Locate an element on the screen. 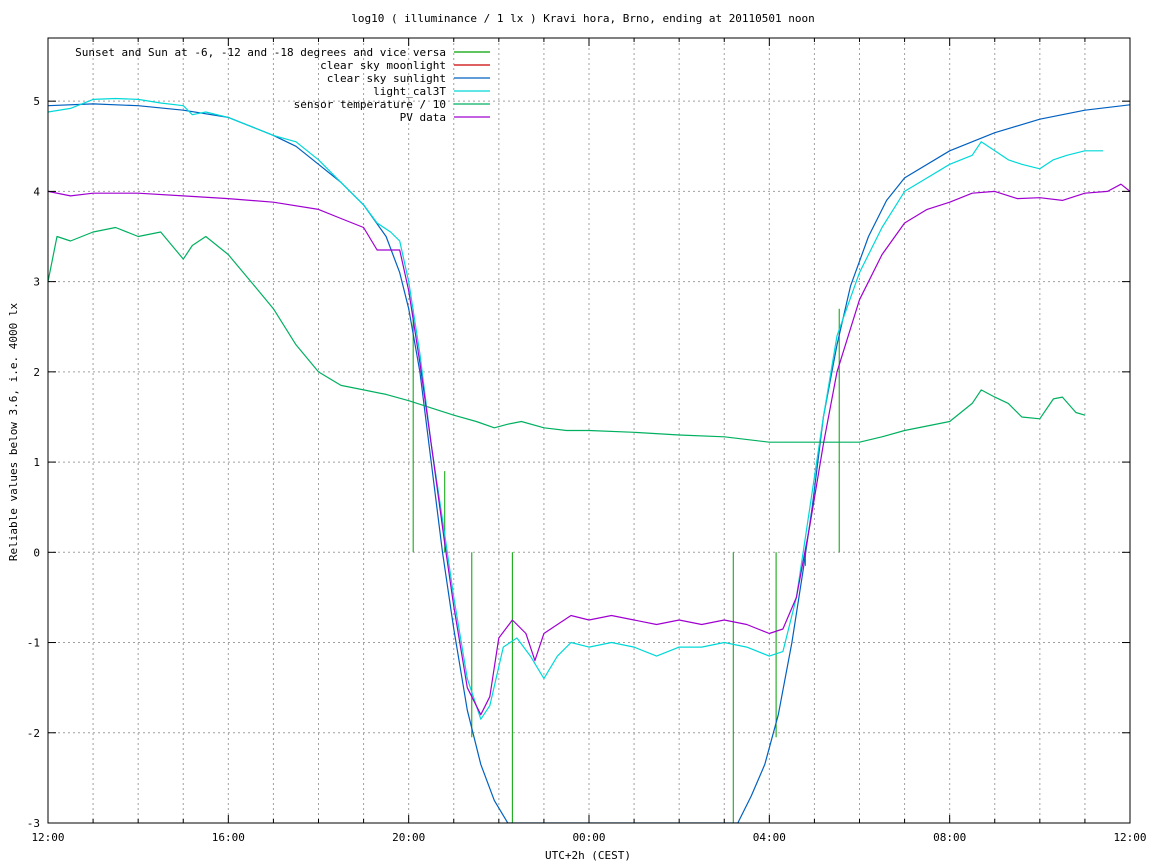 This screenshot has height=863, width=1151. legend-label: light_cal3T is located at coordinates (409, 91).